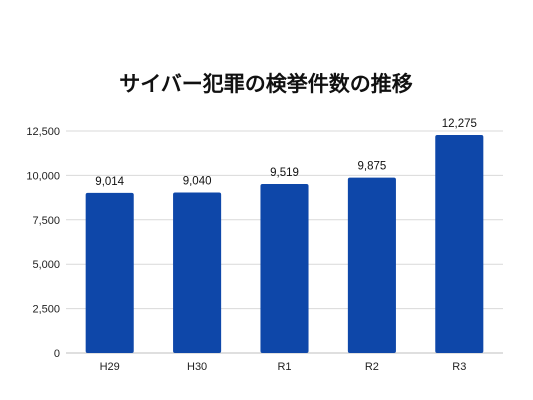  I want to click on y-tick-label: 12,500, so click(43, 132).